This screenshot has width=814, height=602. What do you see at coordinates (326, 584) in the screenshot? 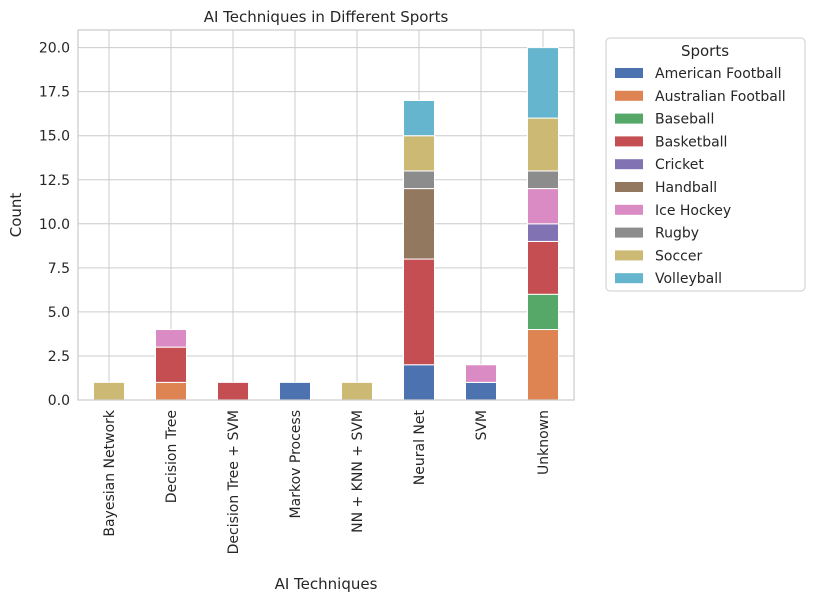
I see `x-axis-title: AI Techniques` at bounding box center [326, 584].